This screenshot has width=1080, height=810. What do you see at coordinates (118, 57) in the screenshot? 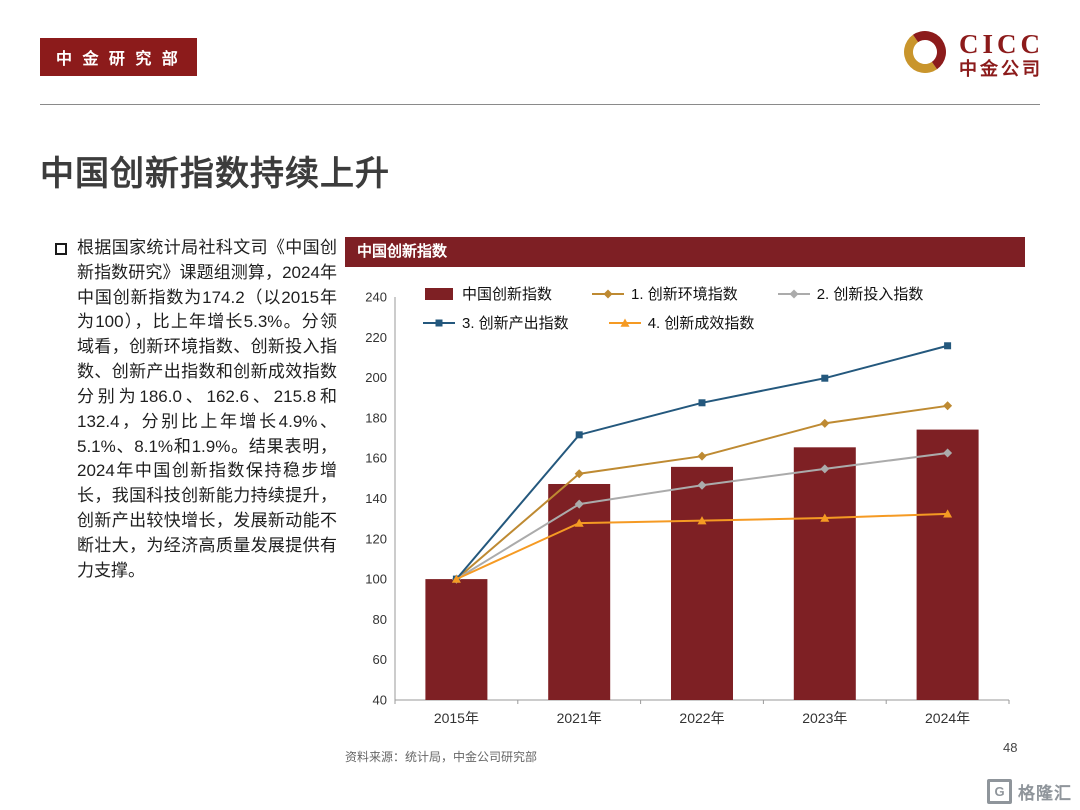
I see `dept-badge: 中 金 研 究 部` at bounding box center [118, 57].